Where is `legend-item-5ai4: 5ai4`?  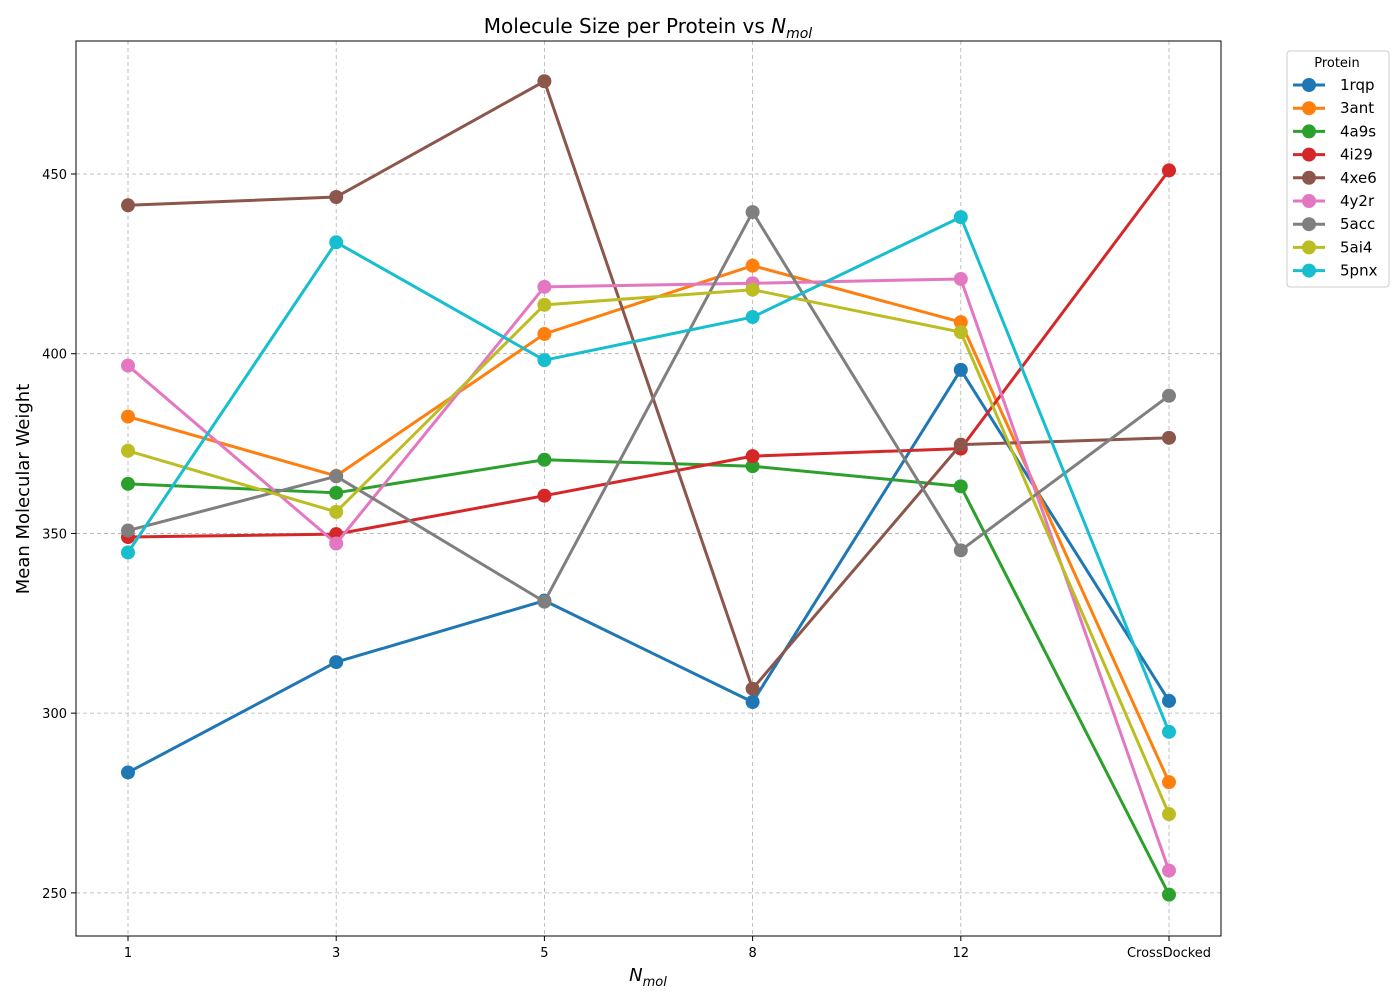
legend-item-5ai4: 5ai4 is located at coordinates (1332, 247).